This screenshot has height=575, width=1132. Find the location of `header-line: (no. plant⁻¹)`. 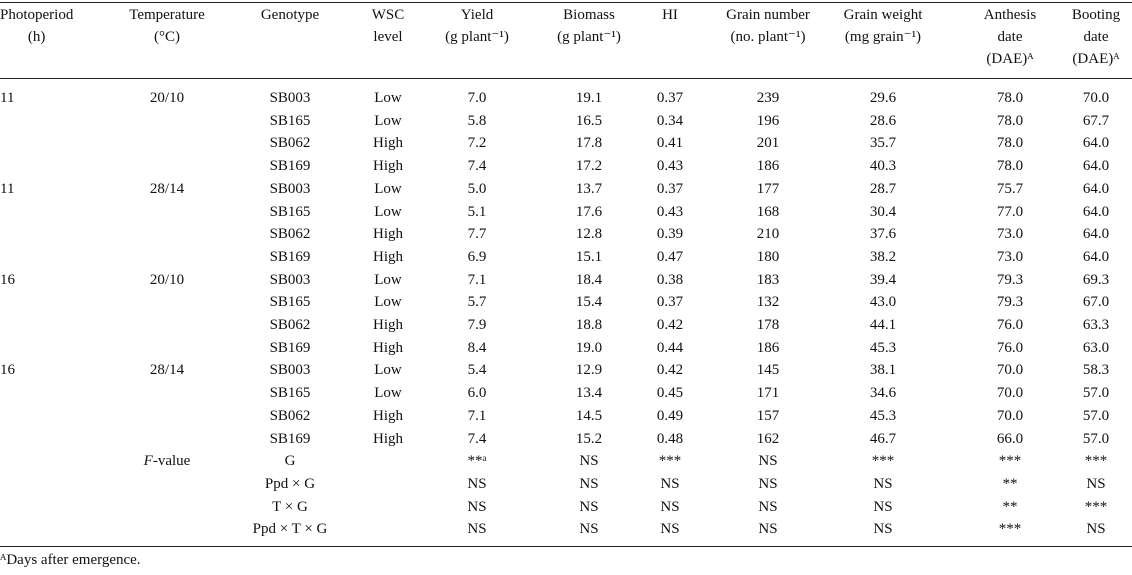

header-line: (no. plant⁻¹) is located at coordinates (768, 37).